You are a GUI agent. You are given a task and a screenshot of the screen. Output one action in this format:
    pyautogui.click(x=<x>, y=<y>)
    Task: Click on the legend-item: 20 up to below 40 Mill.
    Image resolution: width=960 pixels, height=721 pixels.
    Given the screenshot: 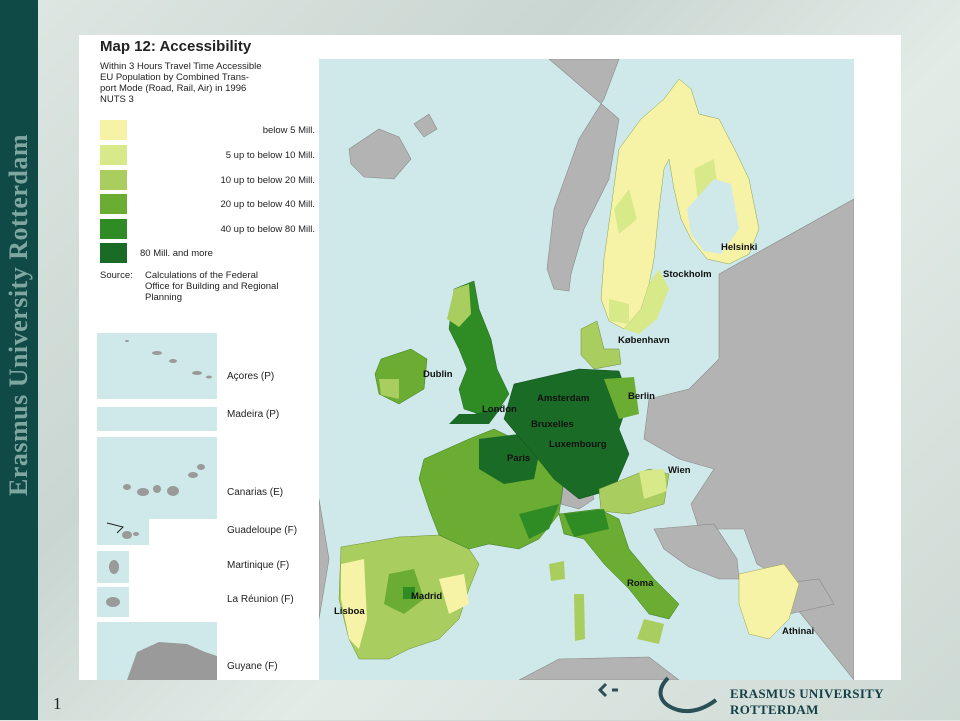 What is the action you would take?
    pyautogui.click(x=215, y=204)
    